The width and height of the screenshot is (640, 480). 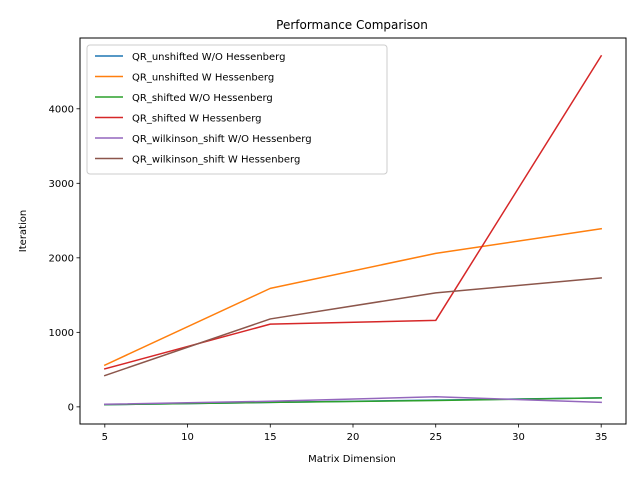 I want to click on y-tick-label: 1000, so click(x=61, y=333).